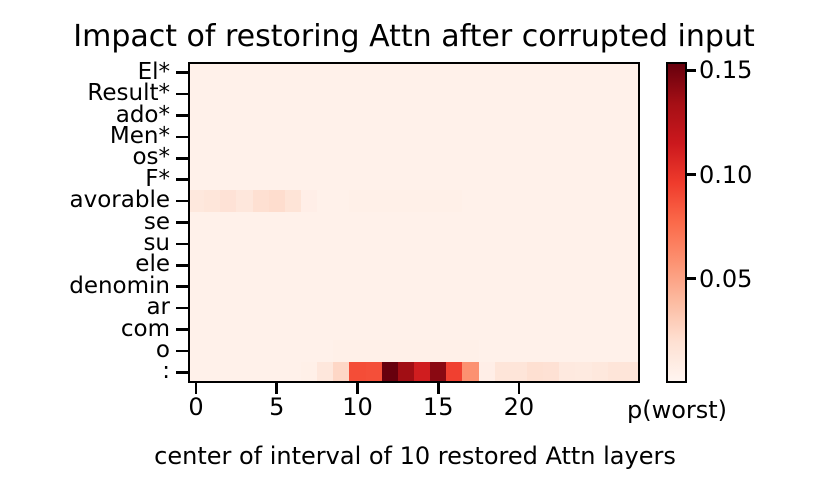  Describe the element at coordinates (277, 407) in the screenshot. I see `x-tick-label: 5` at that location.